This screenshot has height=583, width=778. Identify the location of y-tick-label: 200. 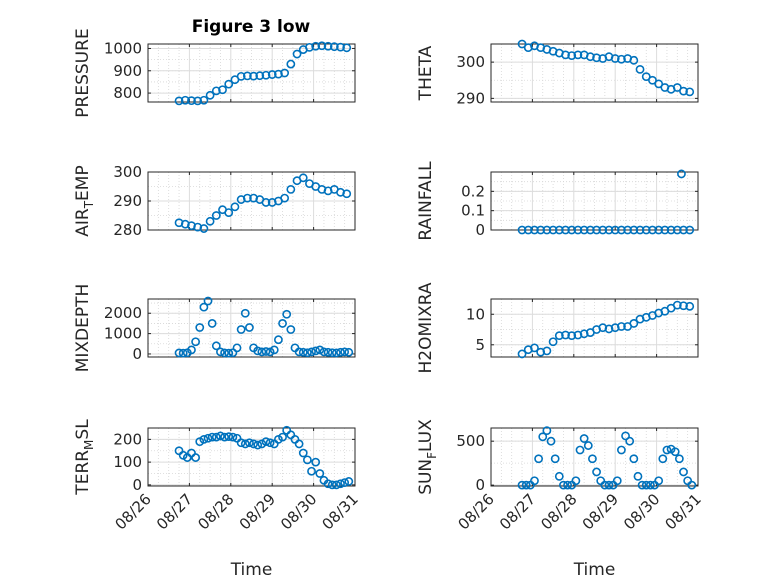
(127, 439).